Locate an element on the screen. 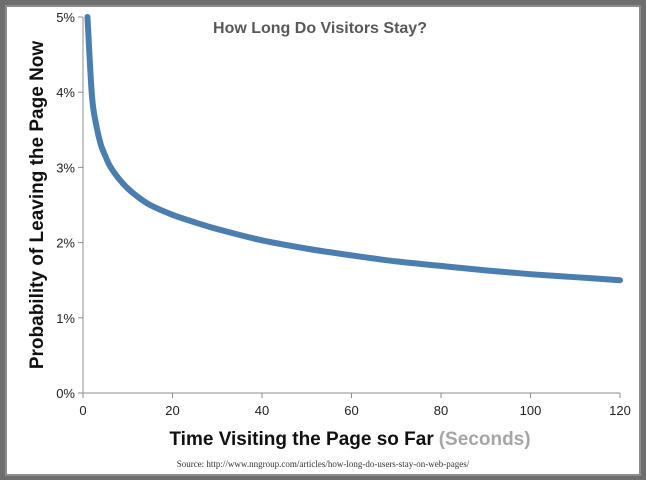 The width and height of the screenshot is (646, 480). x-axis-label: Time Visiting the Page so Far (Seconds) is located at coordinates (349, 439).